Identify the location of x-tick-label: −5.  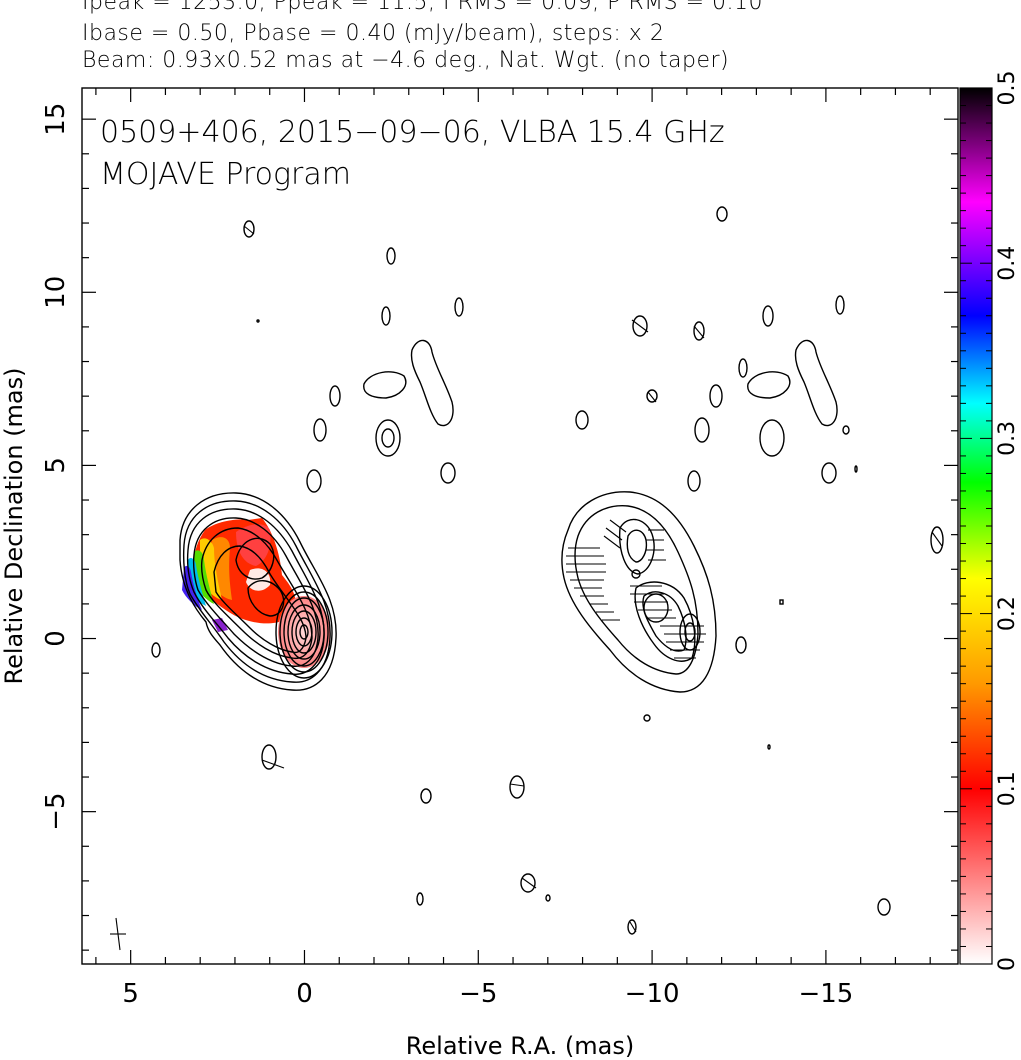
(478, 994).